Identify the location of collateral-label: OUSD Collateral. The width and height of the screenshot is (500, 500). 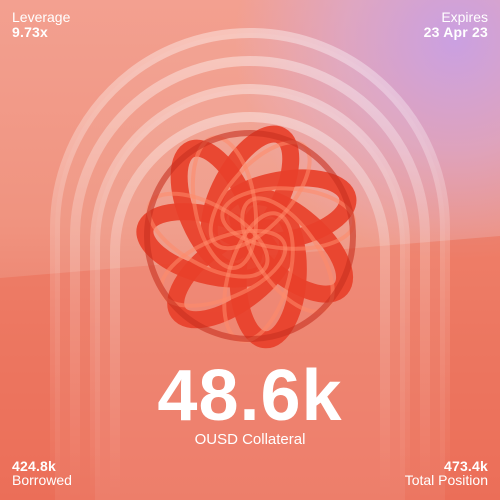
(250, 439).